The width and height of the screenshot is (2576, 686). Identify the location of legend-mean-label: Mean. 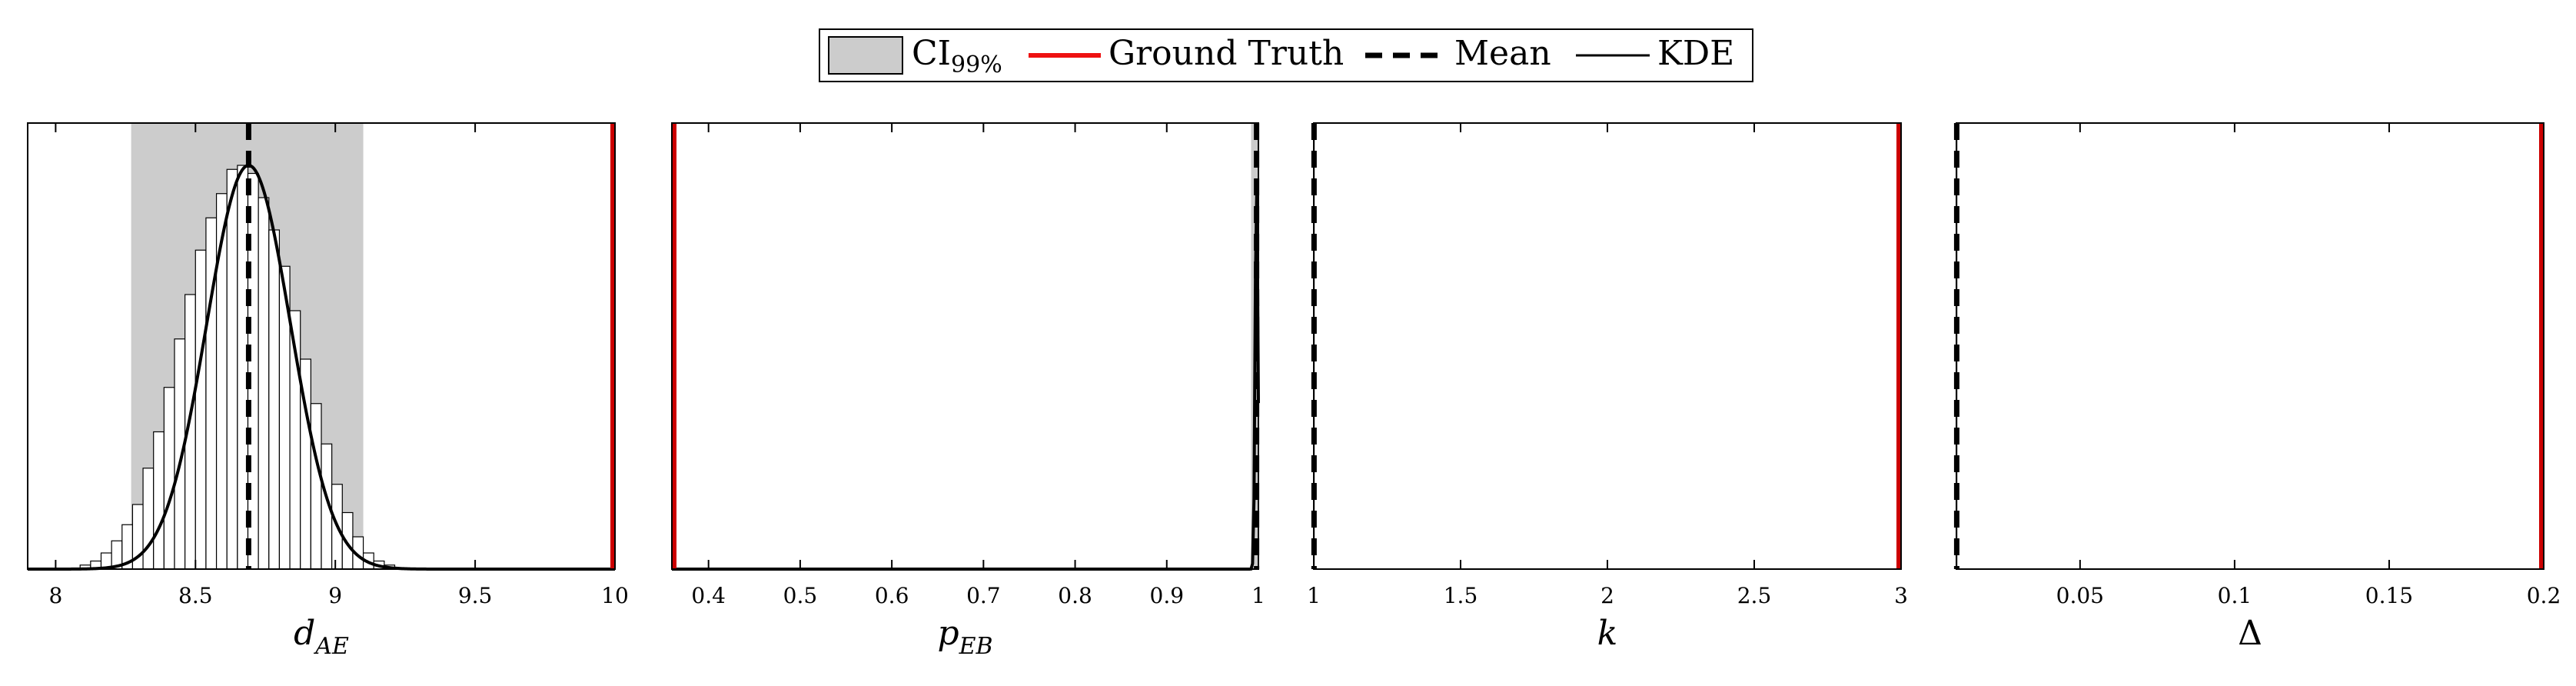
(1502, 53).